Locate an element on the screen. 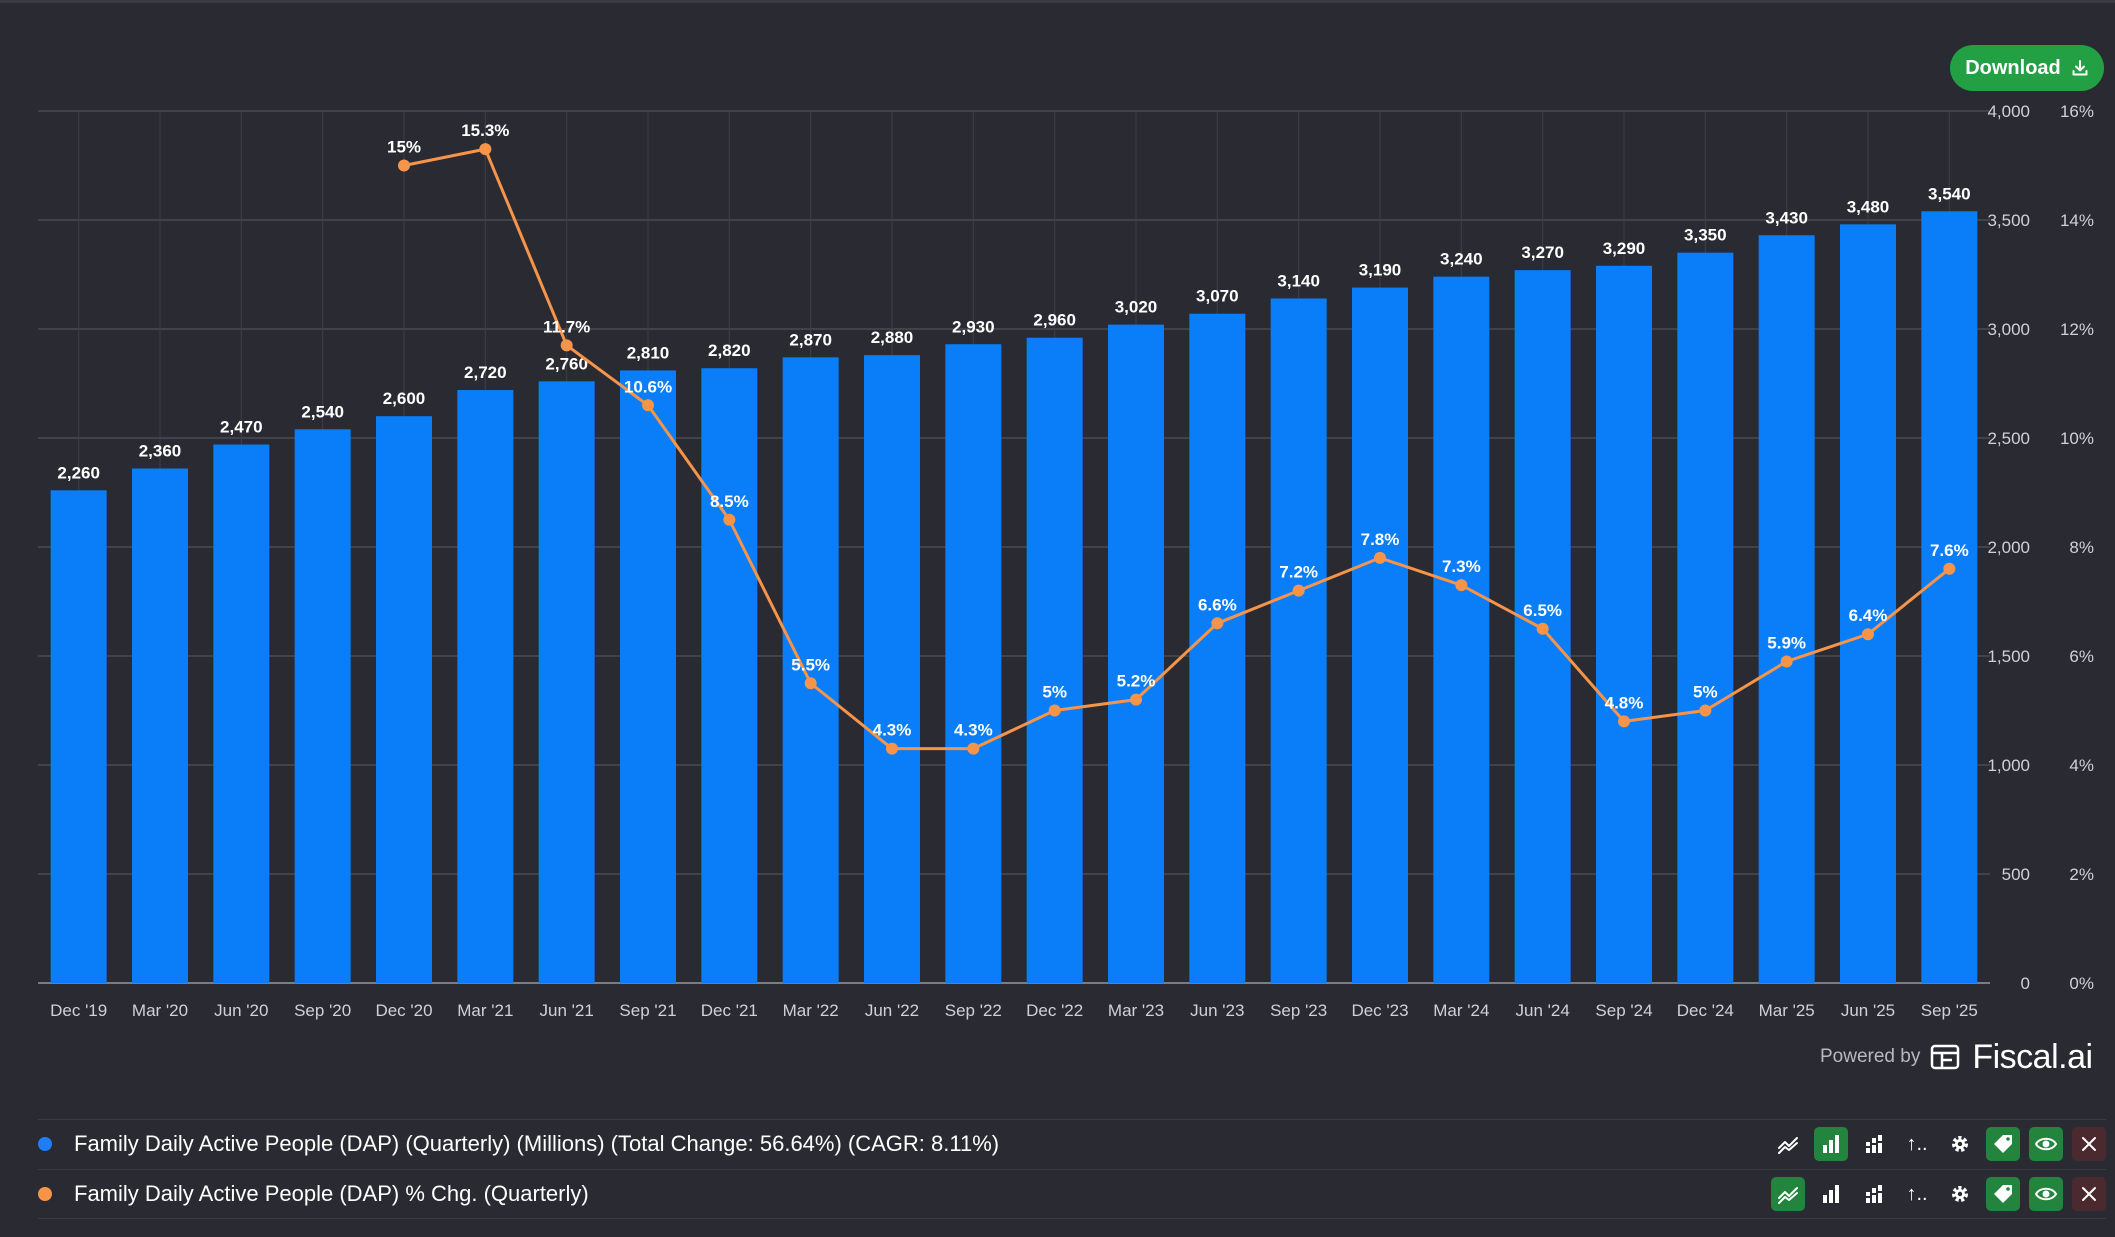  x-tick-label: Mar '24 is located at coordinates (1461, 1010).